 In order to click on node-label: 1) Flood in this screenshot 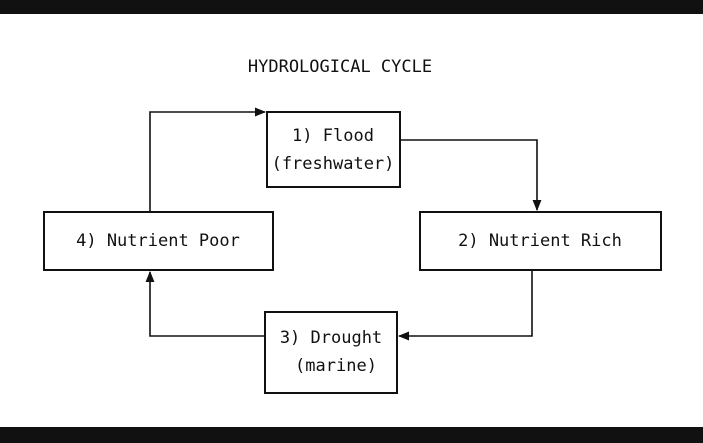, I will do `click(333, 136)`.